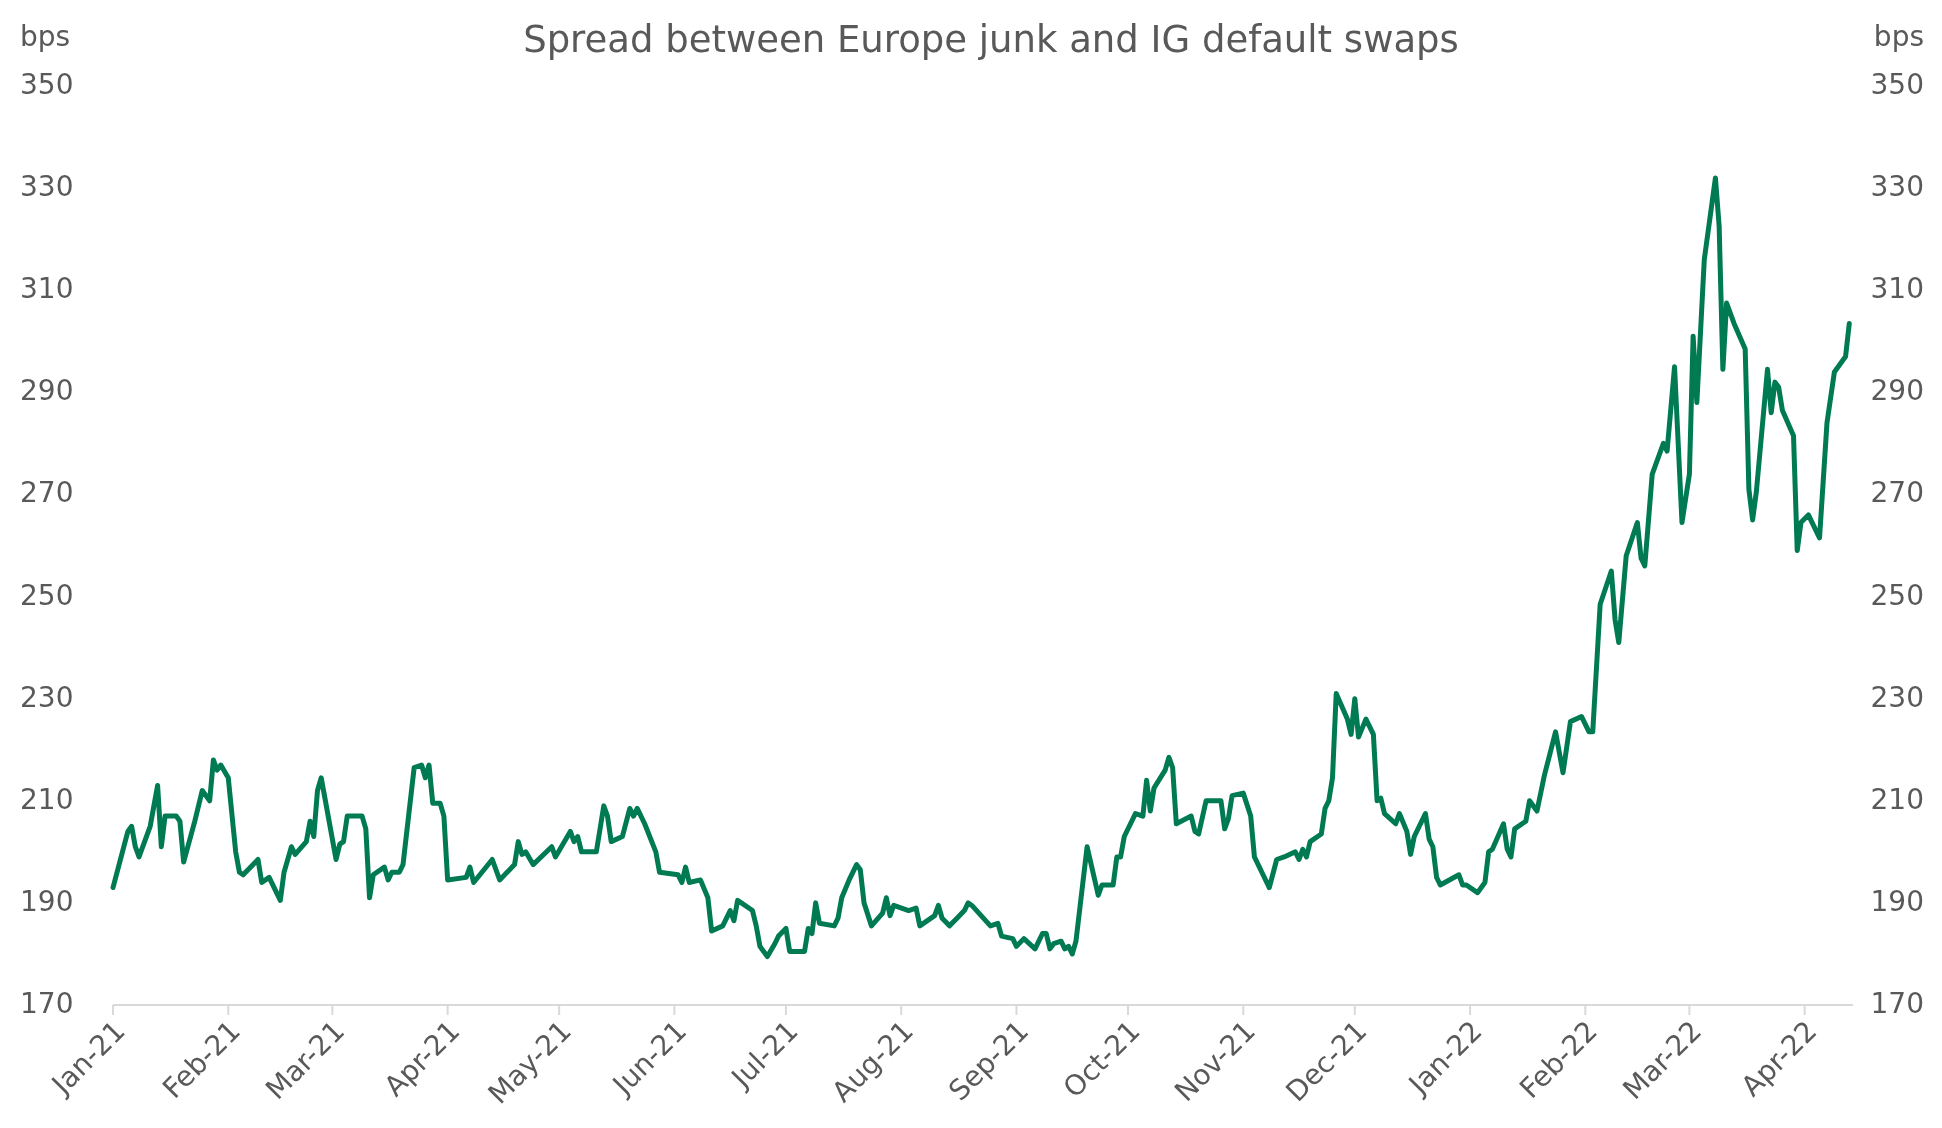 This screenshot has width=1942, height=1128. What do you see at coordinates (47, 187) in the screenshot?
I see `y-tick-label: 330` at bounding box center [47, 187].